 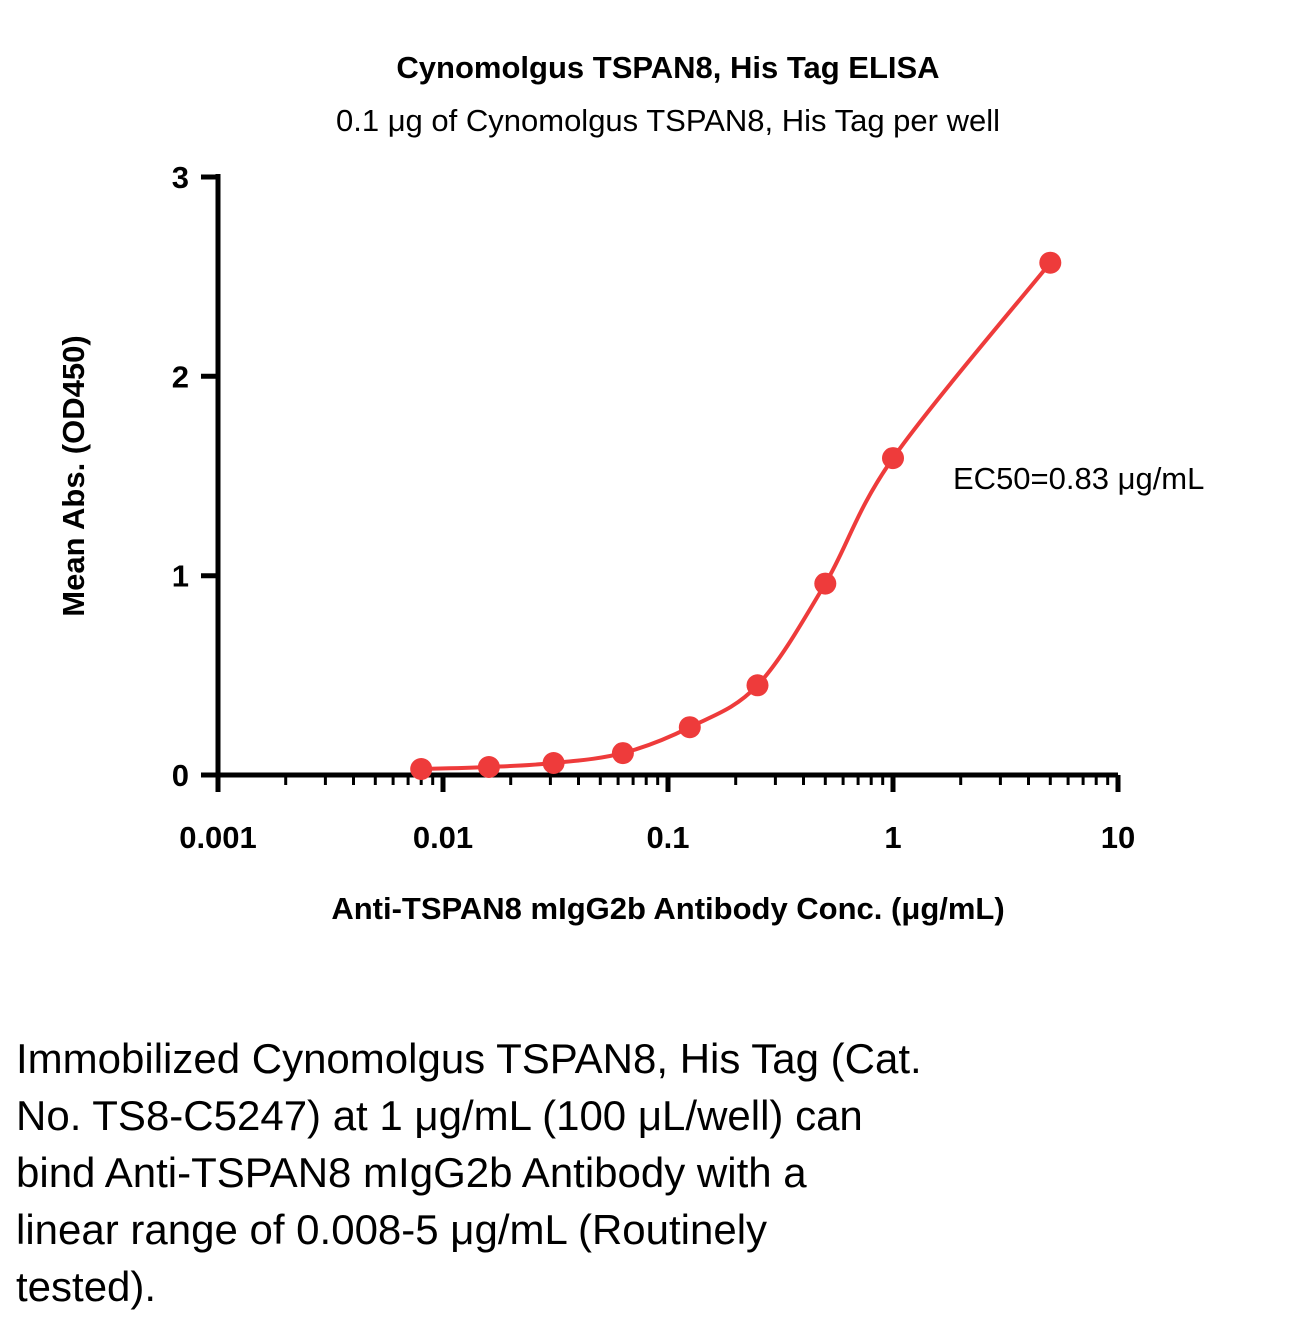 I want to click on ec50-annotation: EC50=0.83 μg/mL, so click(x=1079, y=478).